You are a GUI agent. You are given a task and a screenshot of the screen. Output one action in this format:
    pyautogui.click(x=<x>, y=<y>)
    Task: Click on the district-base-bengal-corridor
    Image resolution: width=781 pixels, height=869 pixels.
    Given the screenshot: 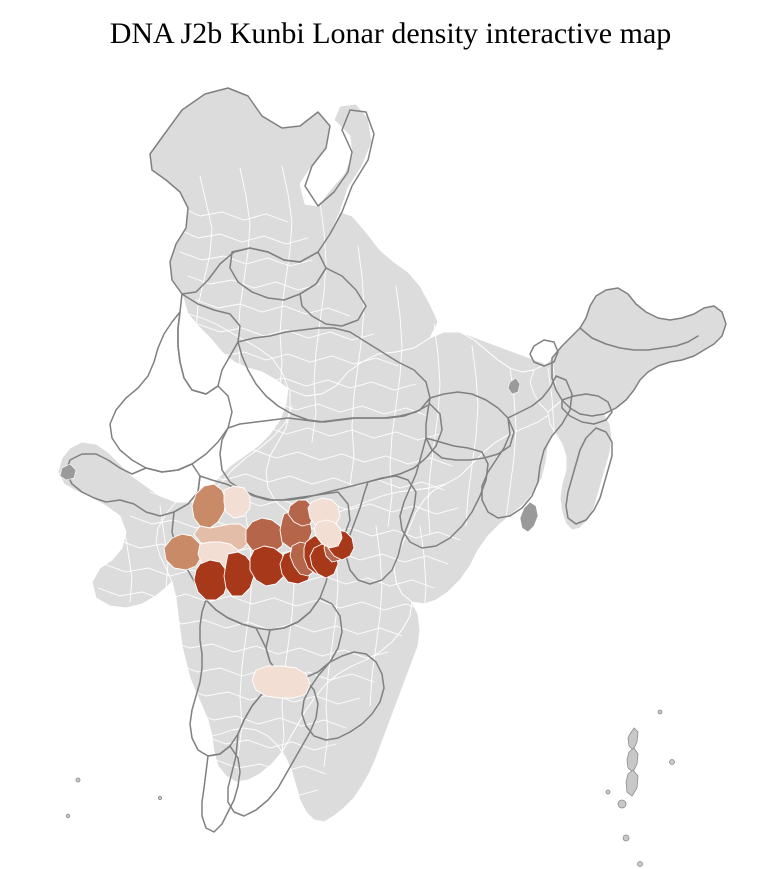 What is the action you would take?
    pyautogui.click(x=546, y=385)
    